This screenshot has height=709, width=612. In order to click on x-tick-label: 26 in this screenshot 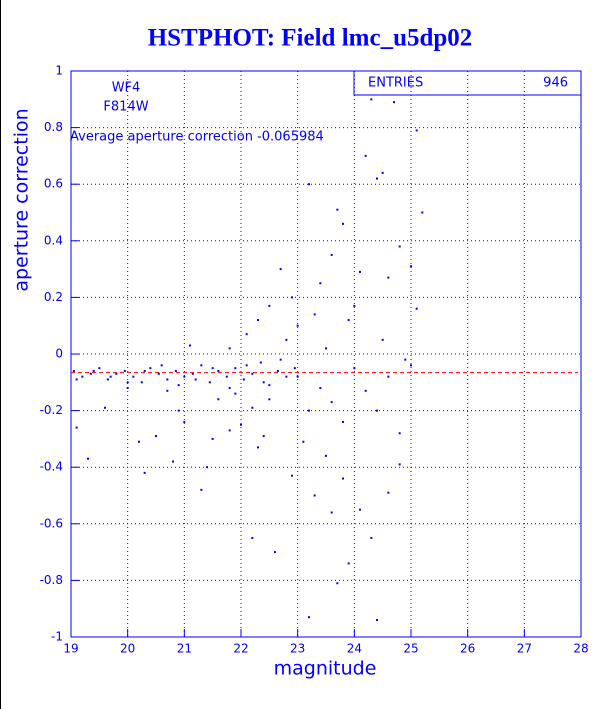, I will do `click(467, 649)`.